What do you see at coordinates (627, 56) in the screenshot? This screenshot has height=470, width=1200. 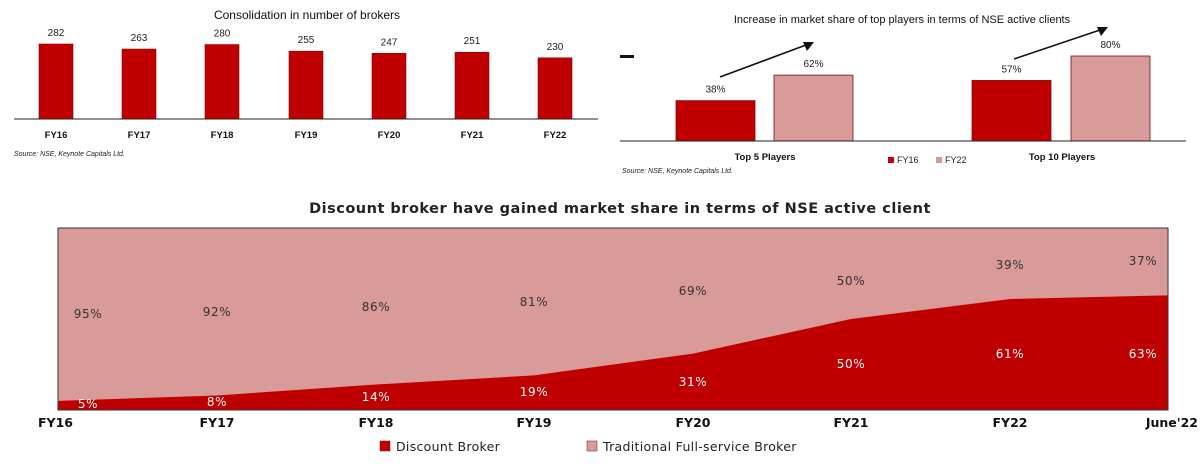 I see `chart2-dash-mark` at bounding box center [627, 56].